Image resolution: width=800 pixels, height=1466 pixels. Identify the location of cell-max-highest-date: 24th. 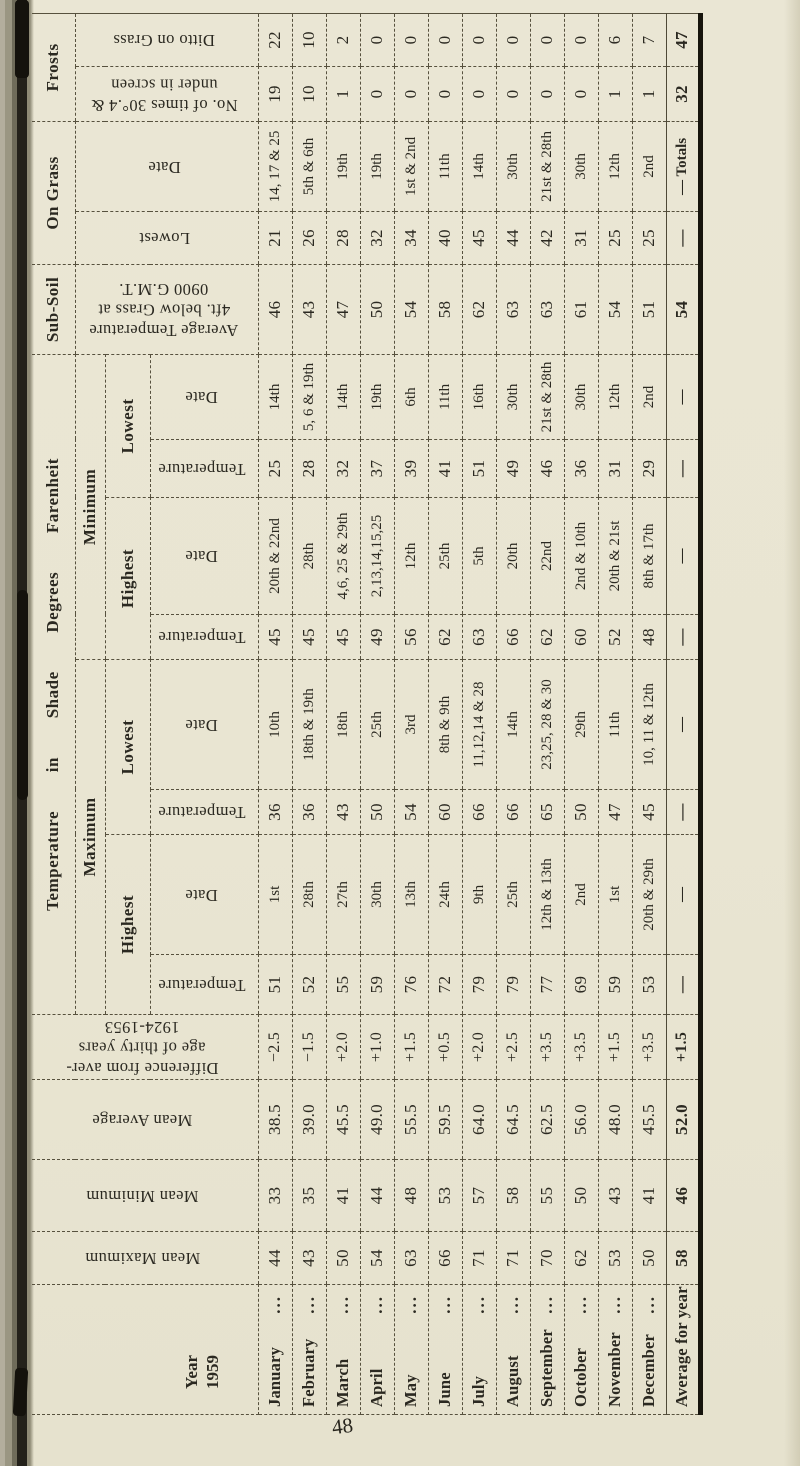
(445, 894).